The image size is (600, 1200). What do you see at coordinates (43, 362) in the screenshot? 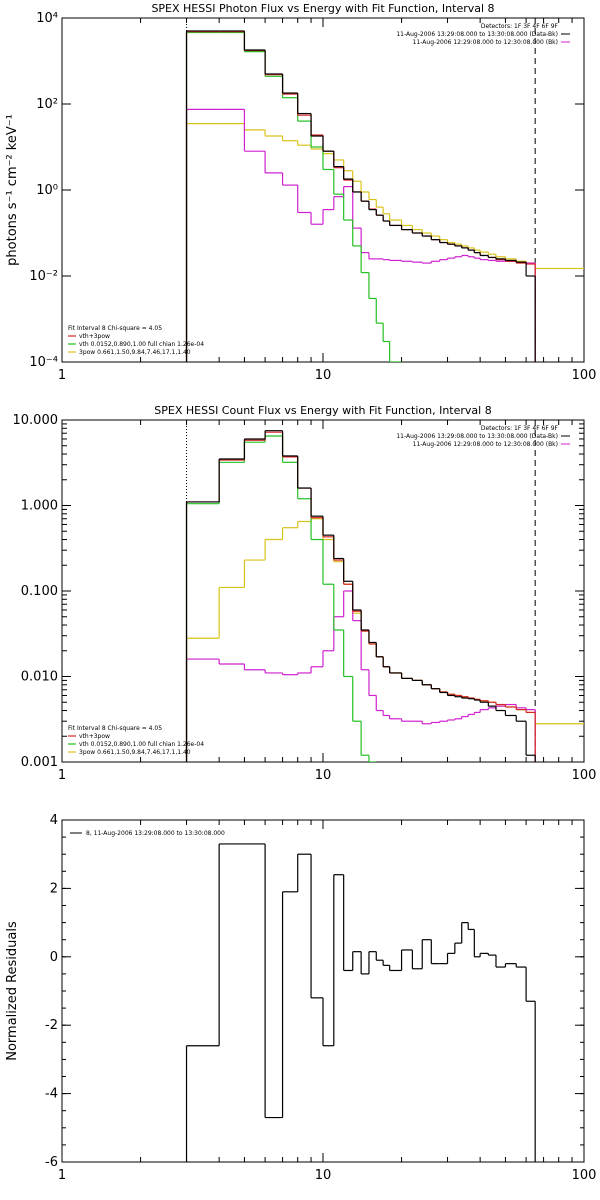
I see `y-tick-label: 10⁻⁴` at bounding box center [43, 362].